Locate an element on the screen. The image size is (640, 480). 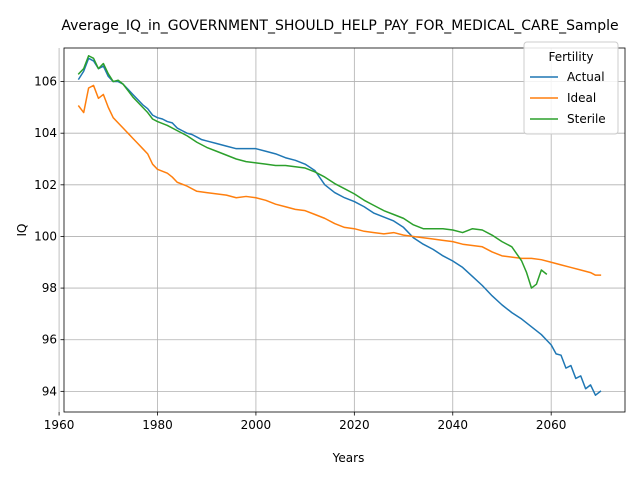
x-axis-label: Years is located at coordinates (348, 458).